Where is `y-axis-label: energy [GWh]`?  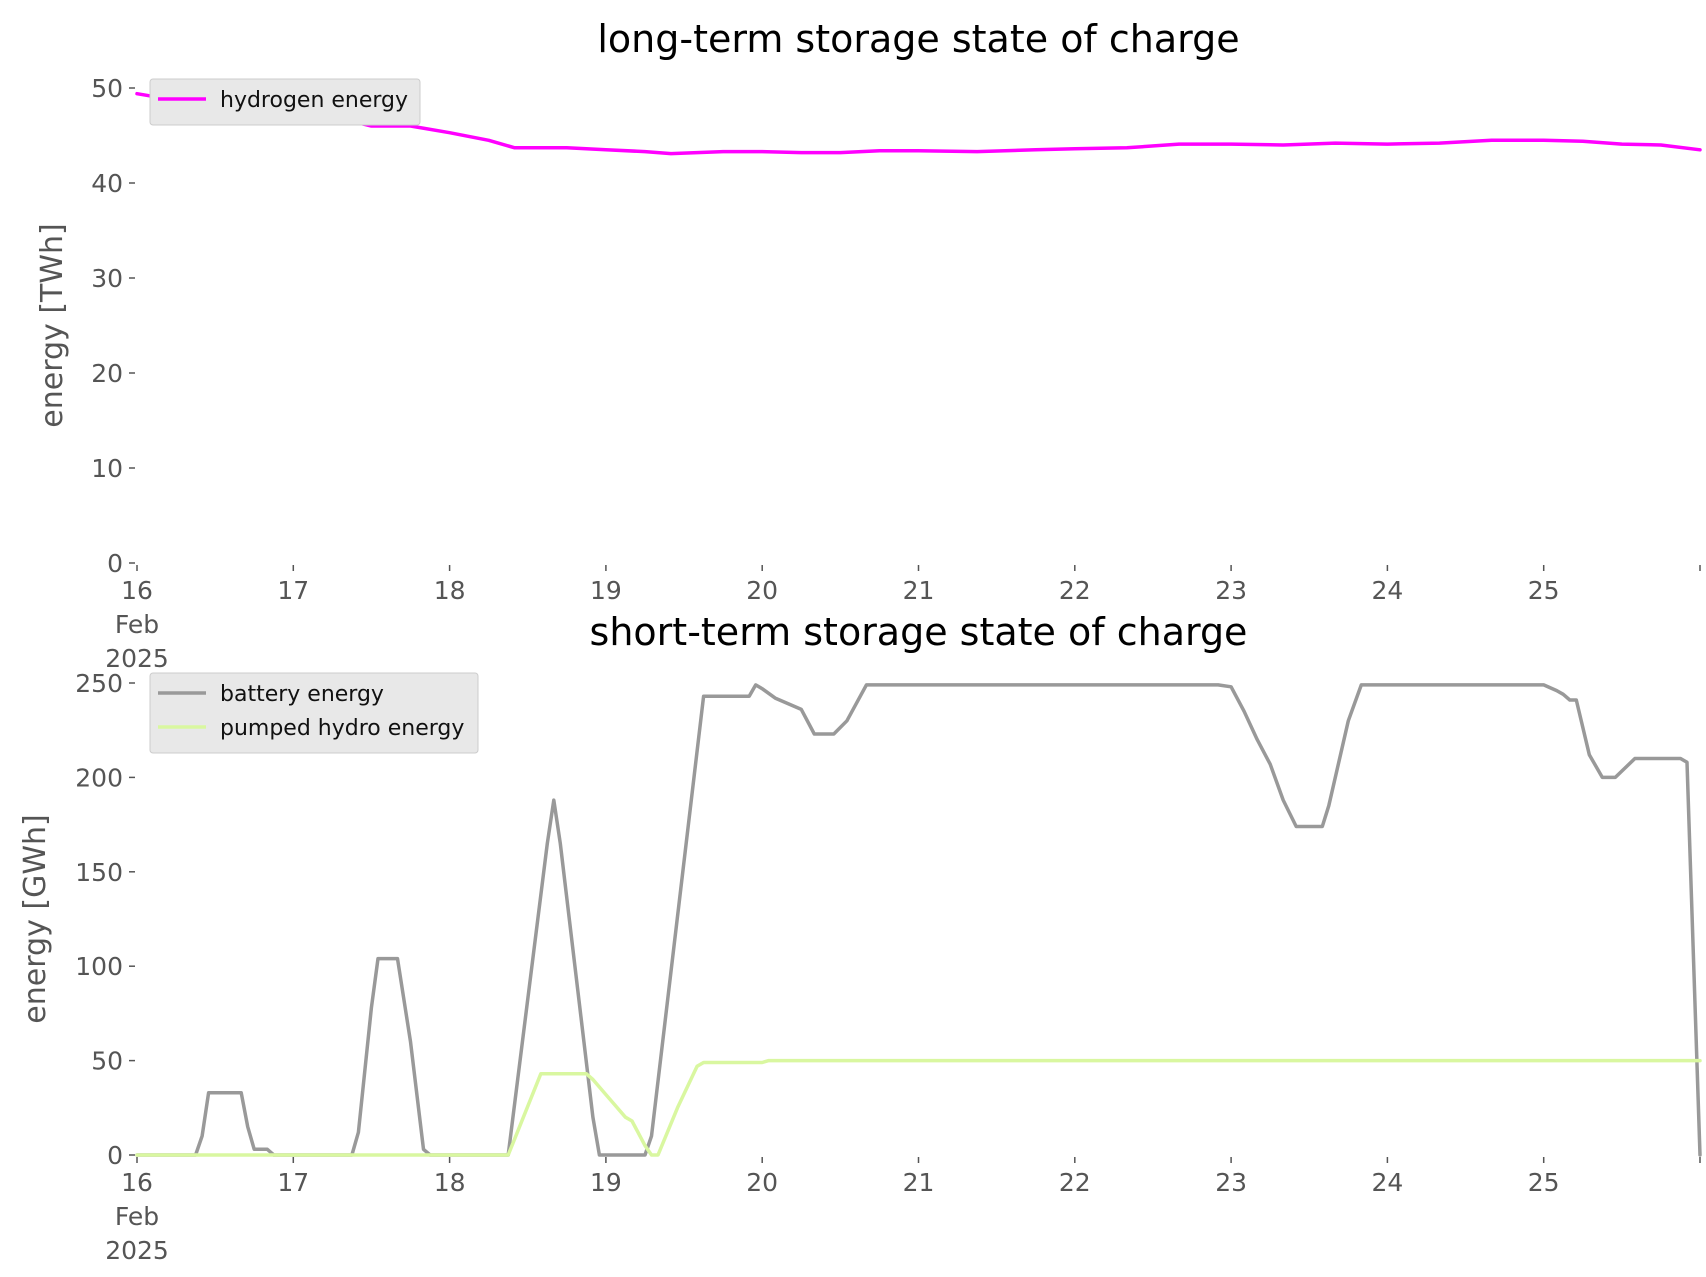
y-axis-label: energy [GWh] is located at coordinates (35, 918).